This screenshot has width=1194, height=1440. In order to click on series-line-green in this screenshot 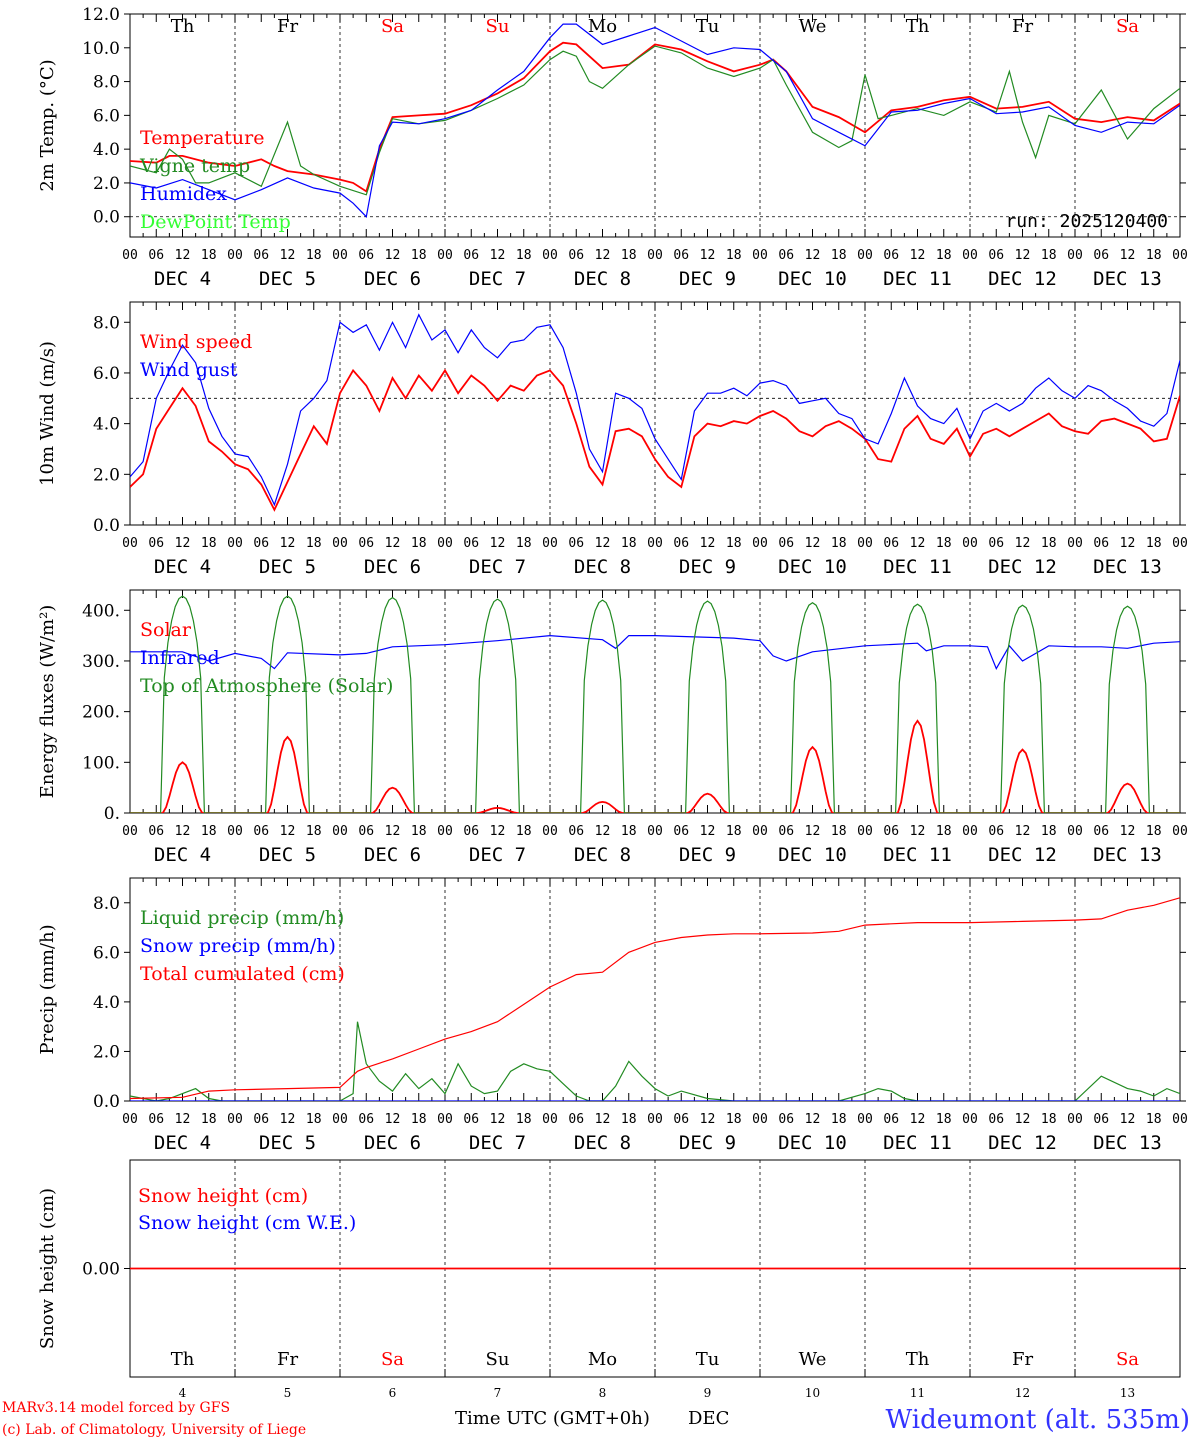, I will do `click(655, 1061)`.